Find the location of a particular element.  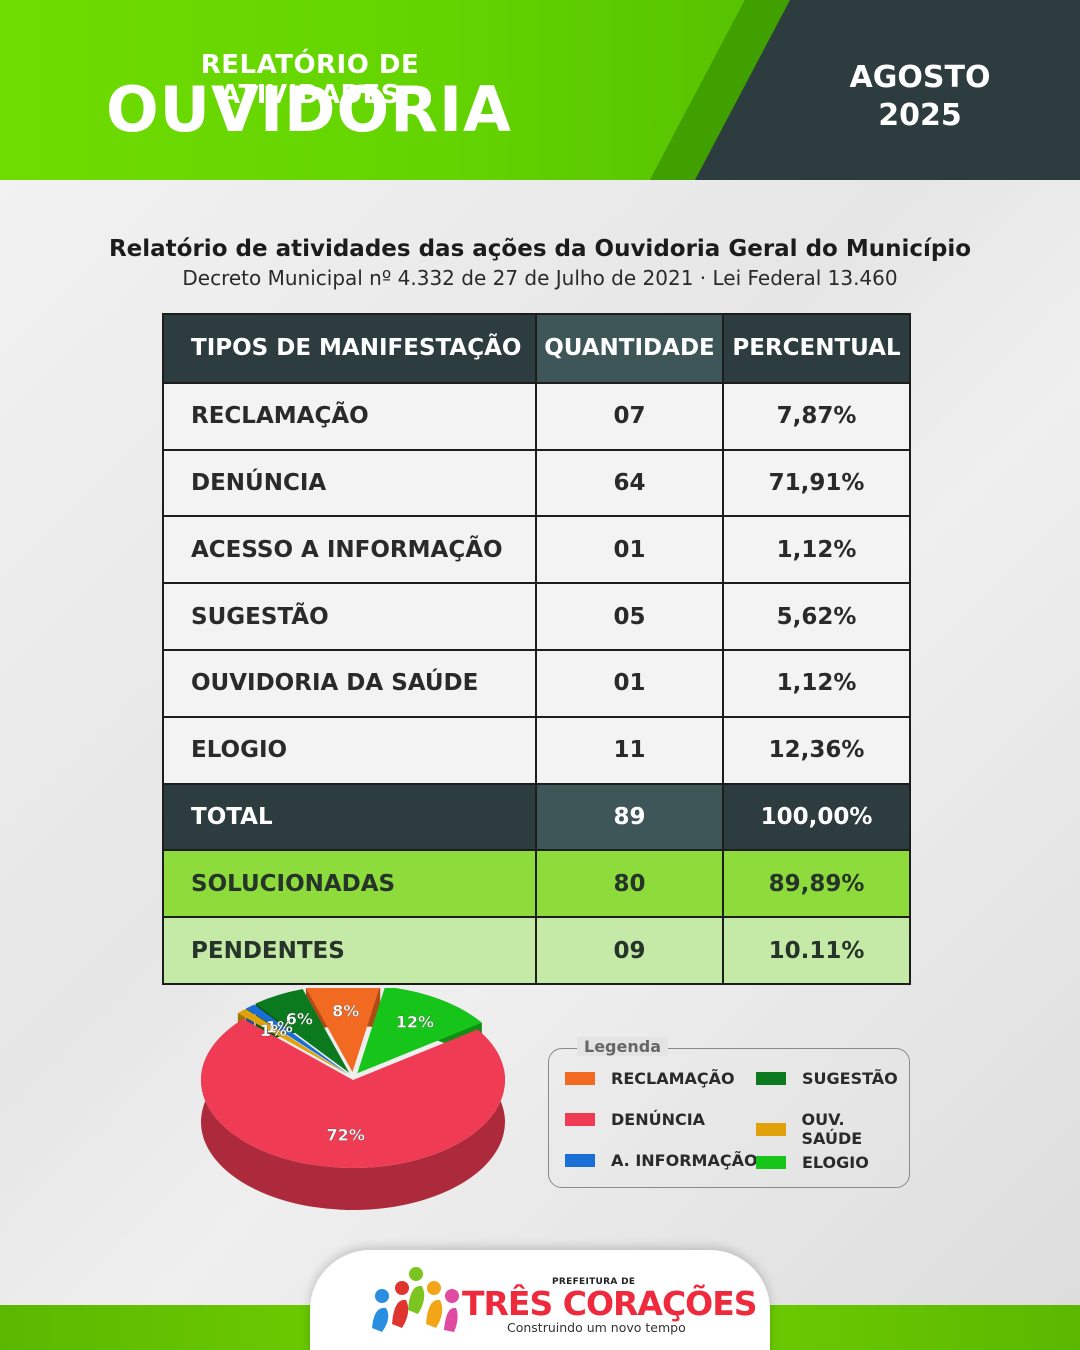

table-row: ELOGIO 11 12,36% is located at coordinates (536, 749).